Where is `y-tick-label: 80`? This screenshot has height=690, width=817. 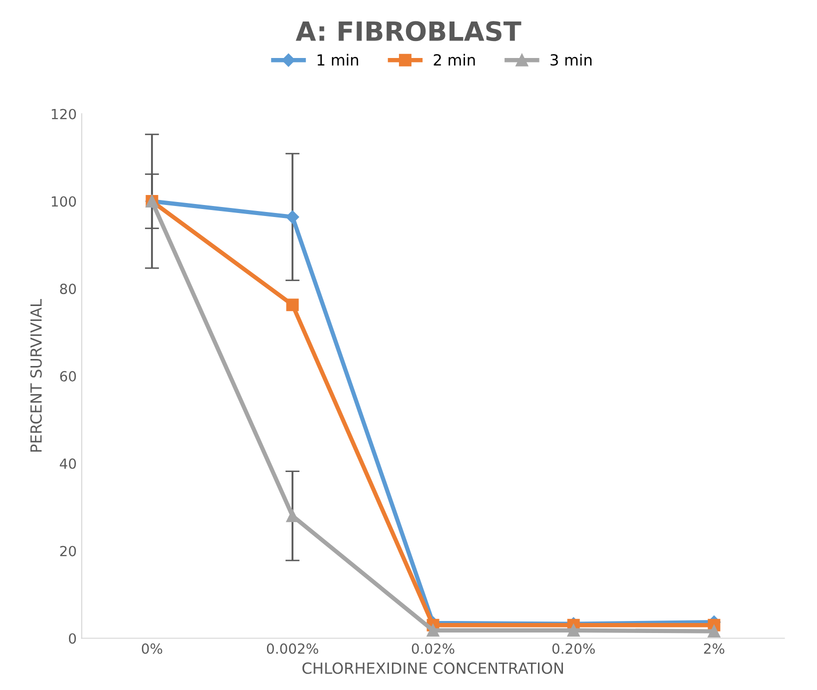 y-tick-label: 80 is located at coordinates (68, 289).